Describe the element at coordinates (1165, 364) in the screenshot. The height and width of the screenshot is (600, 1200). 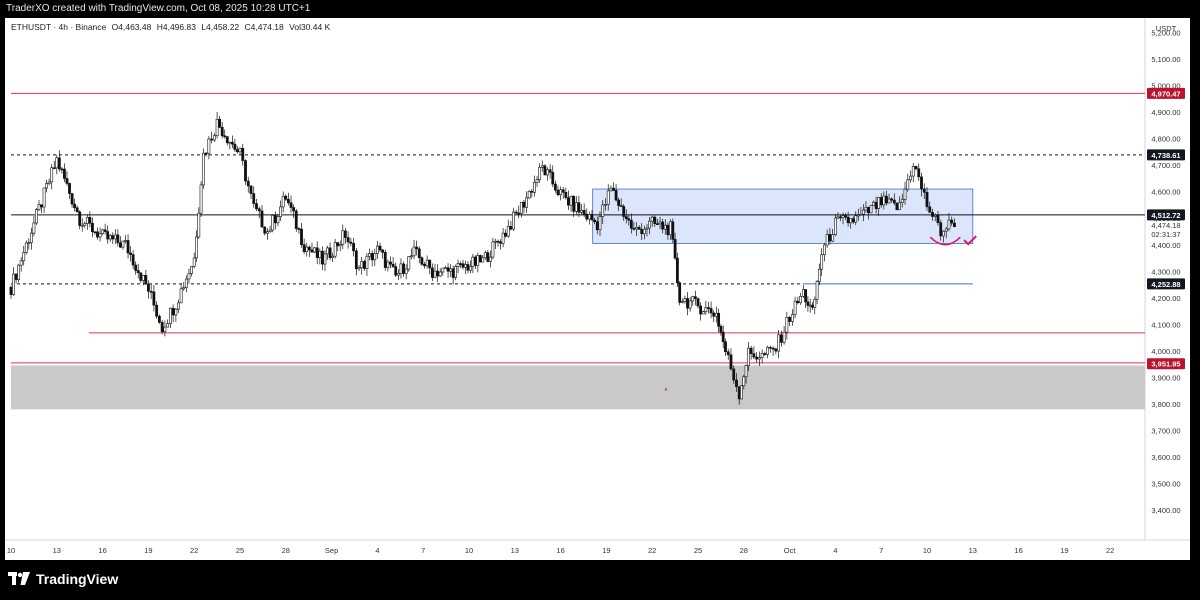
I see `price-label: 3,951.95` at that location.